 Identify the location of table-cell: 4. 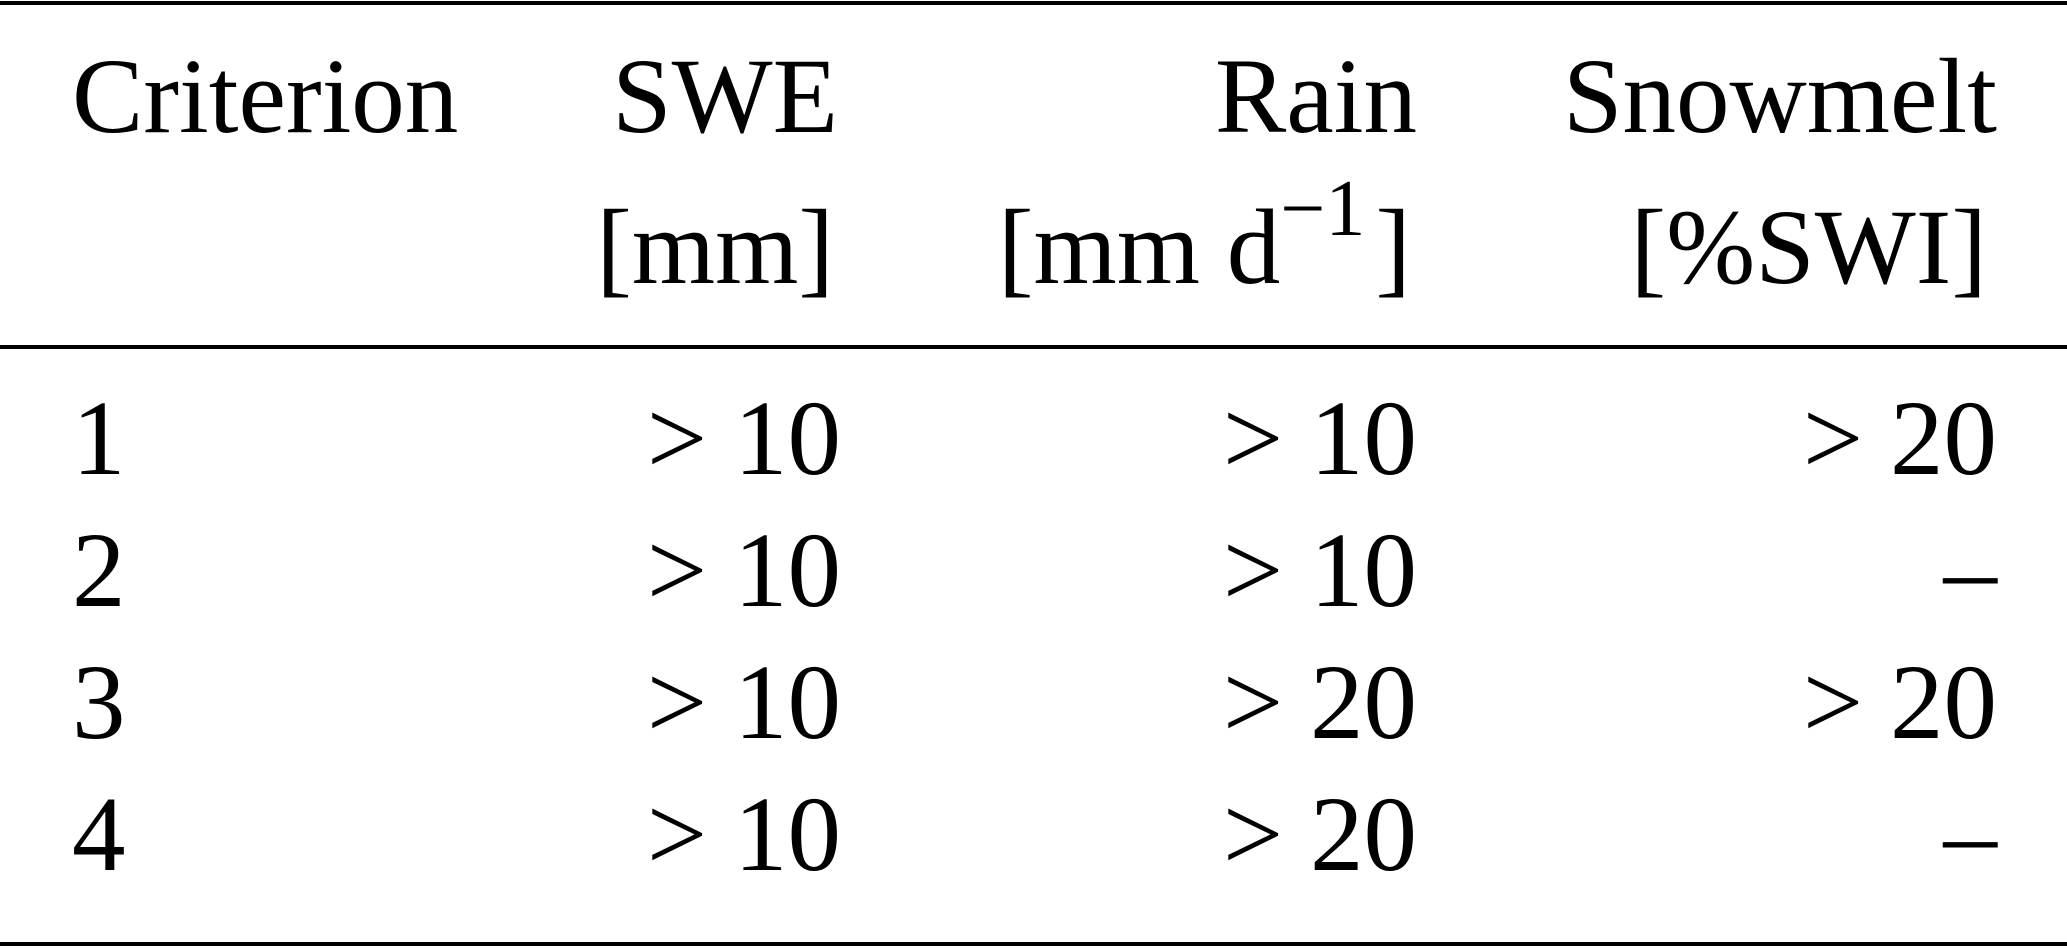
(99, 835).